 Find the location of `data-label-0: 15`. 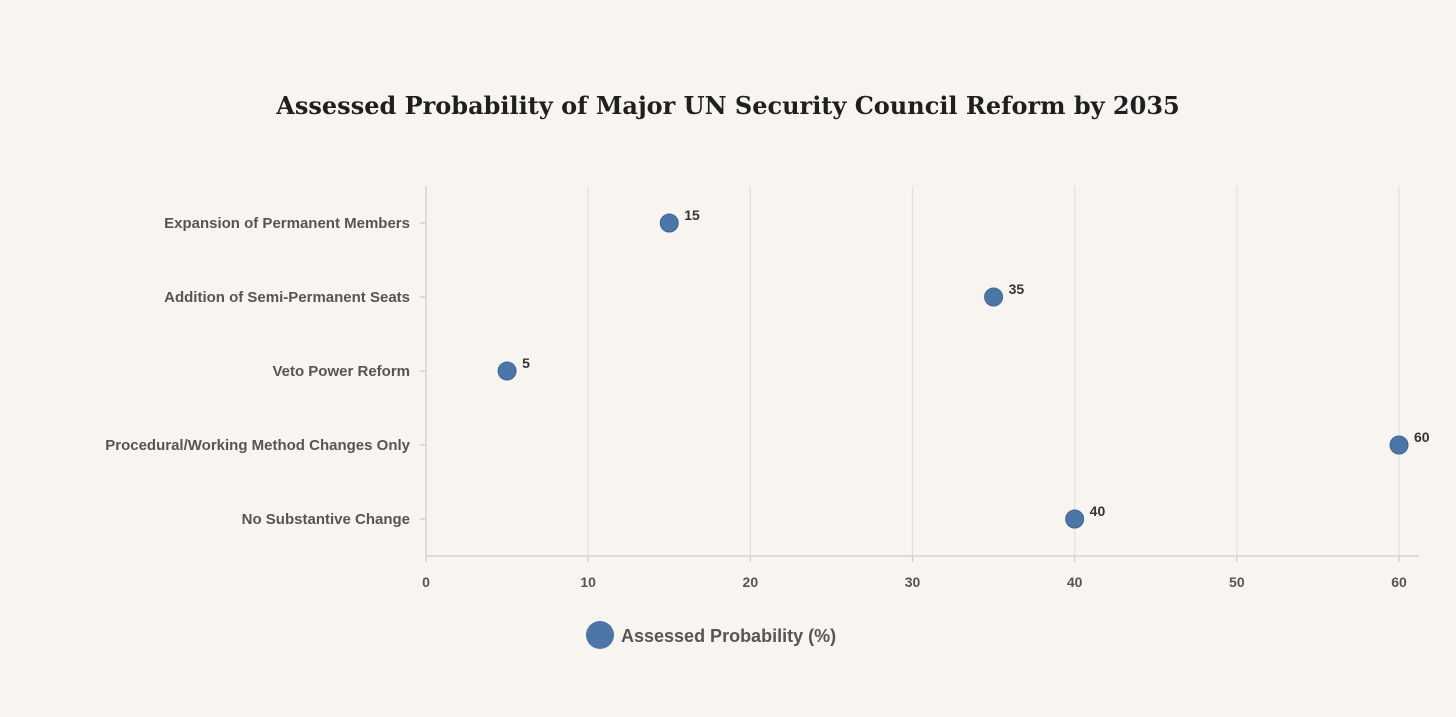

data-label-0: 15 is located at coordinates (692, 215).